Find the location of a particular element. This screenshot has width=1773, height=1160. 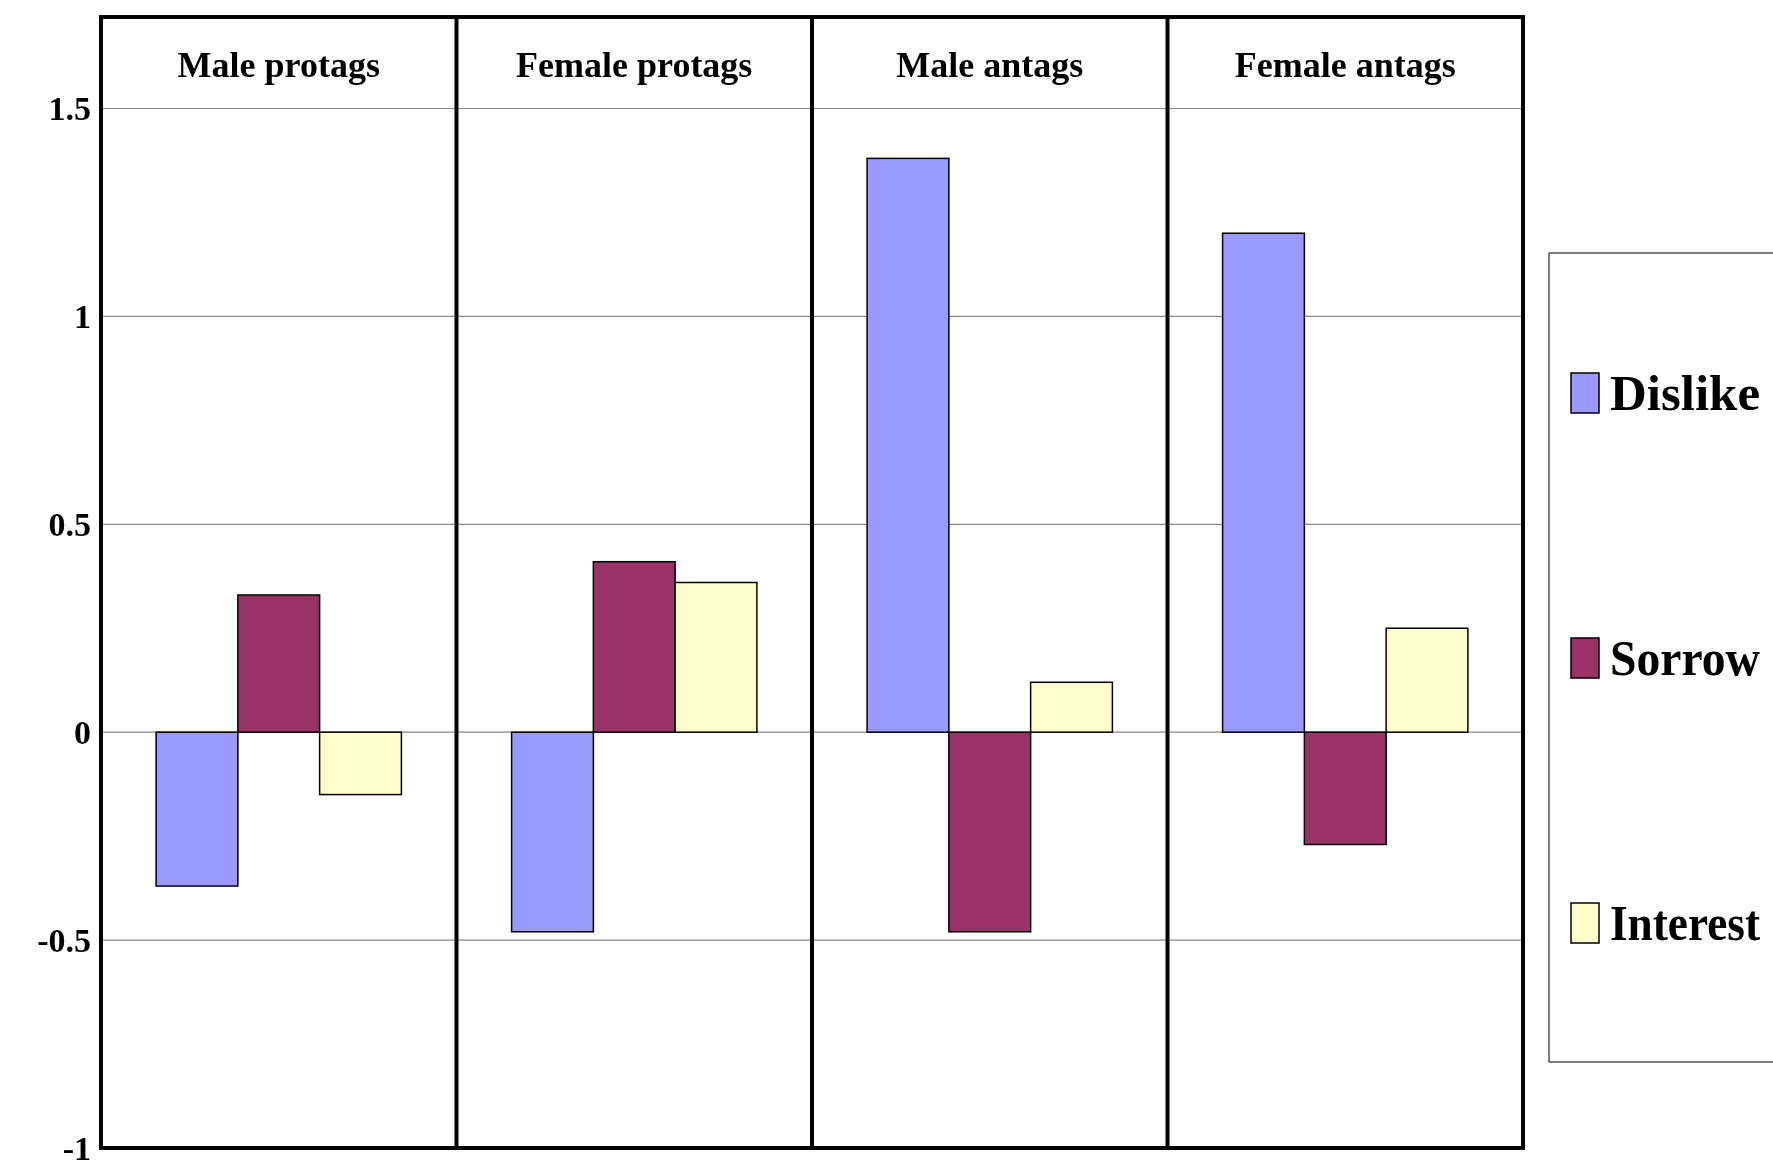

legend-label: Dislike is located at coordinates (1685, 393).